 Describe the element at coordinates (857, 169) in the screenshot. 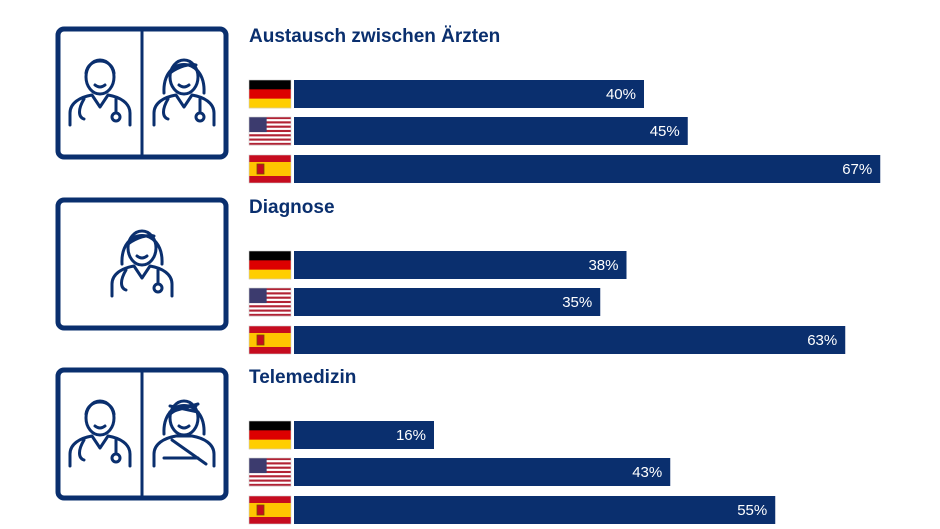

I see `bar-value-label: 67%` at that location.